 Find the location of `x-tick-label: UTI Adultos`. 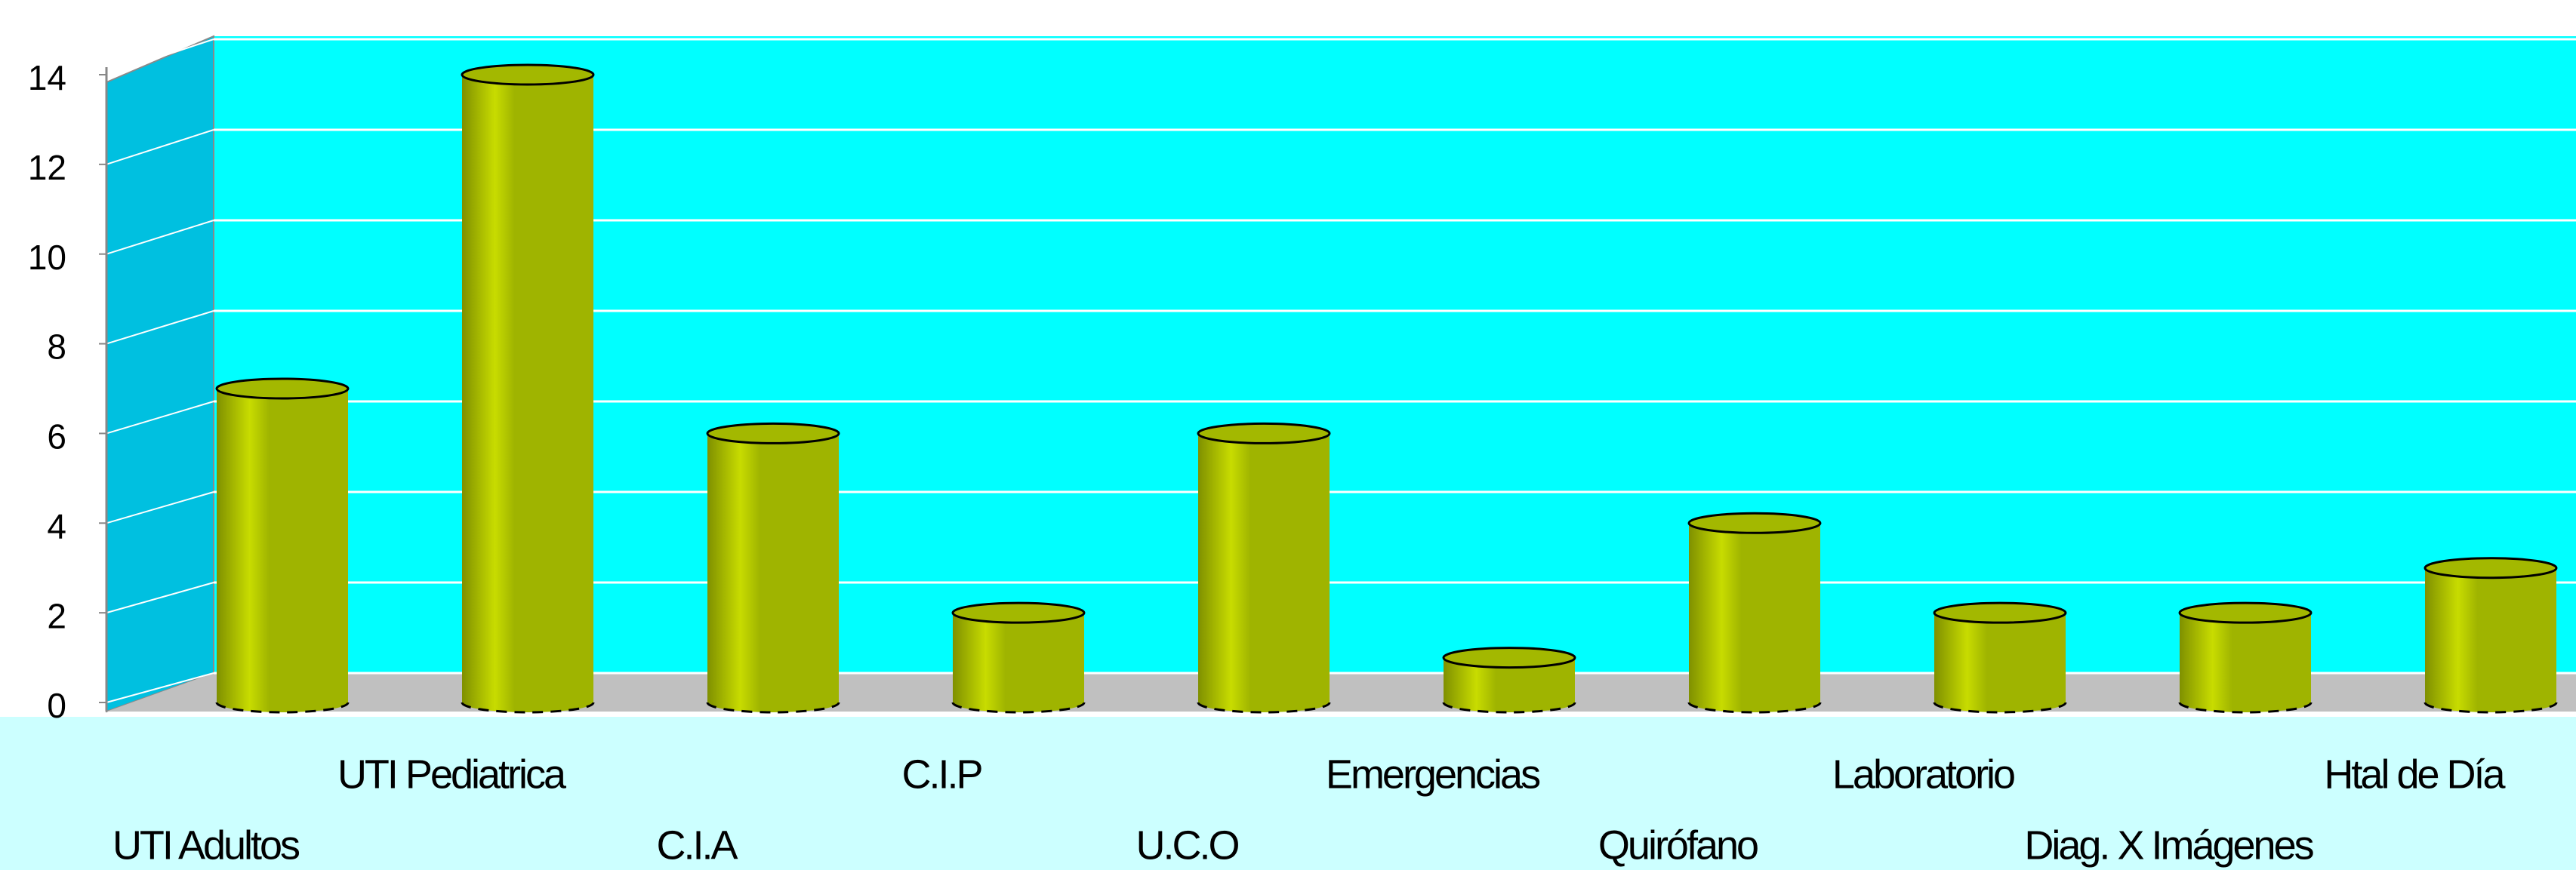

x-tick-label: UTI Adultos is located at coordinates (206, 845).